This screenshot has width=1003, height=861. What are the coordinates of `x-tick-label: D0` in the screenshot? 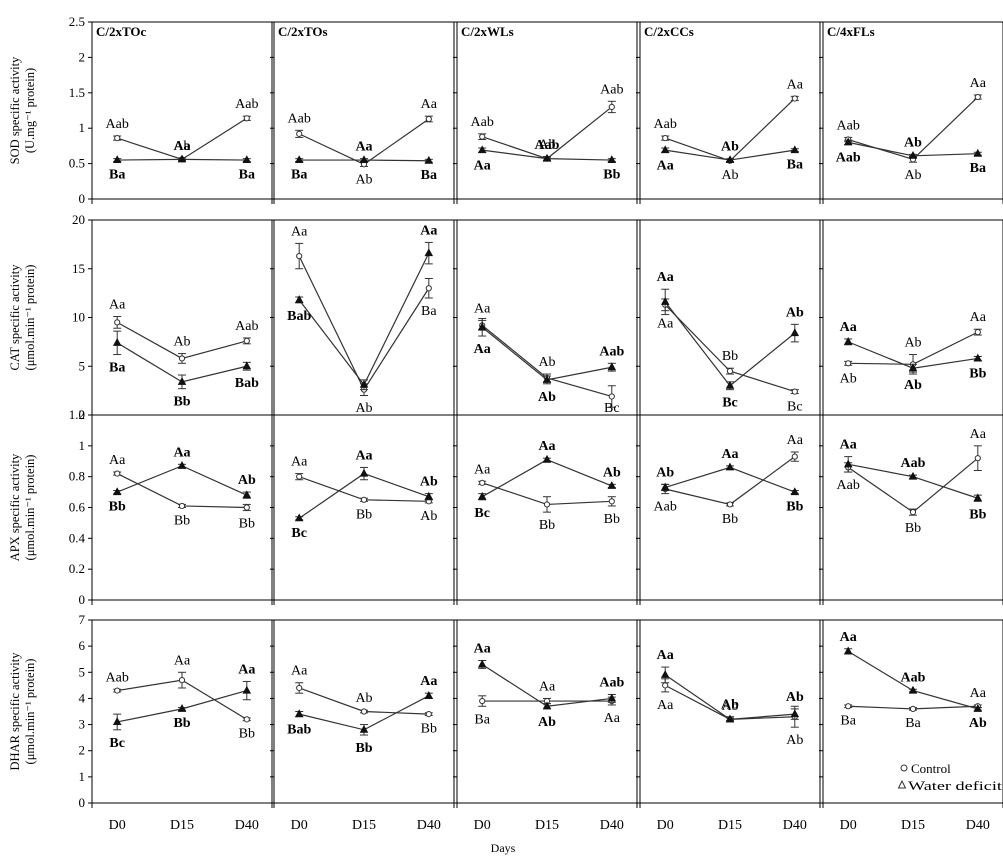 It's located at (117, 825).